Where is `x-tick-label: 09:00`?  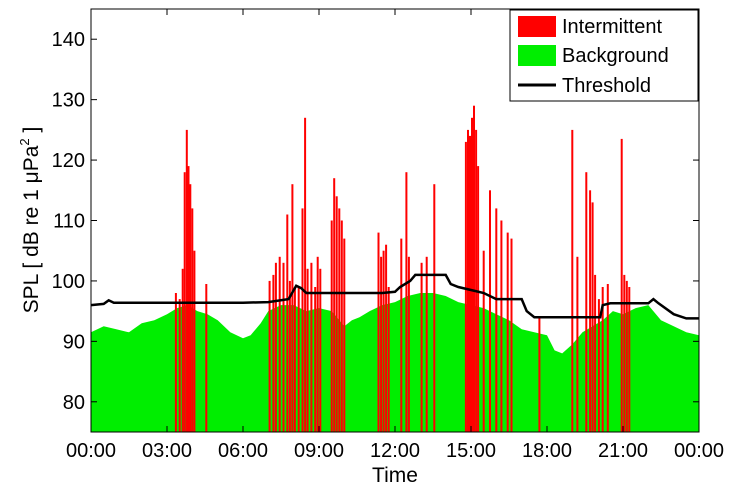
x-tick-label: 09:00 is located at coordinates (319, 451).